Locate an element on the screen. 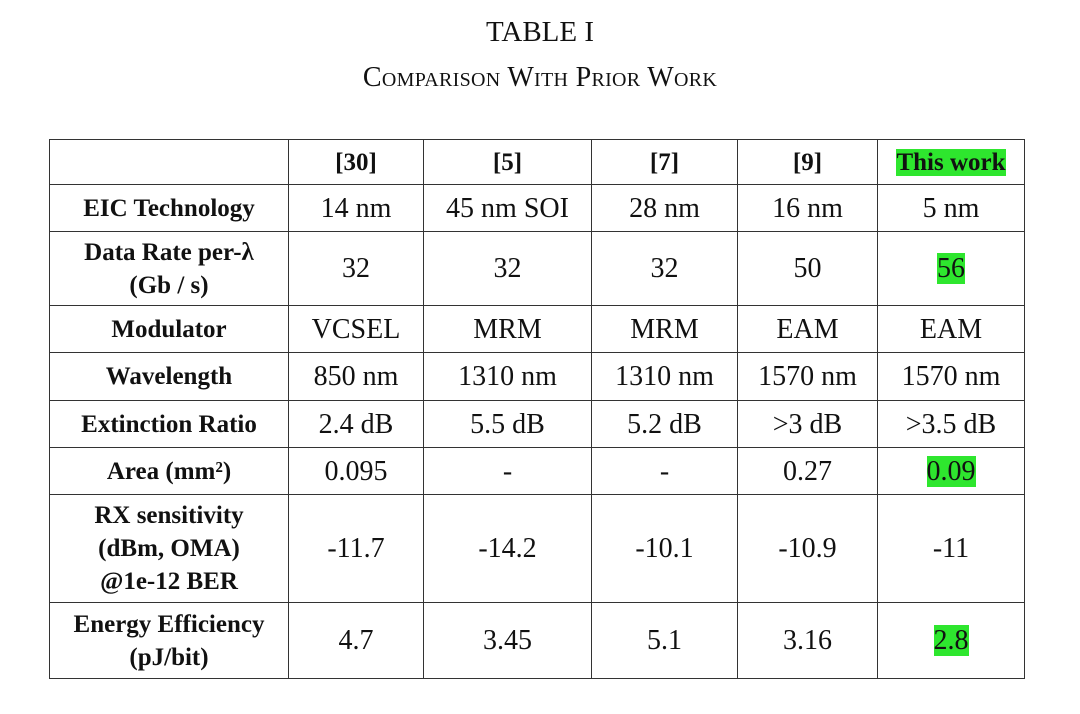 The width and height of the screenshot is (1080, 714). table-cell: VCSEL is located at coordinates (356, 329).